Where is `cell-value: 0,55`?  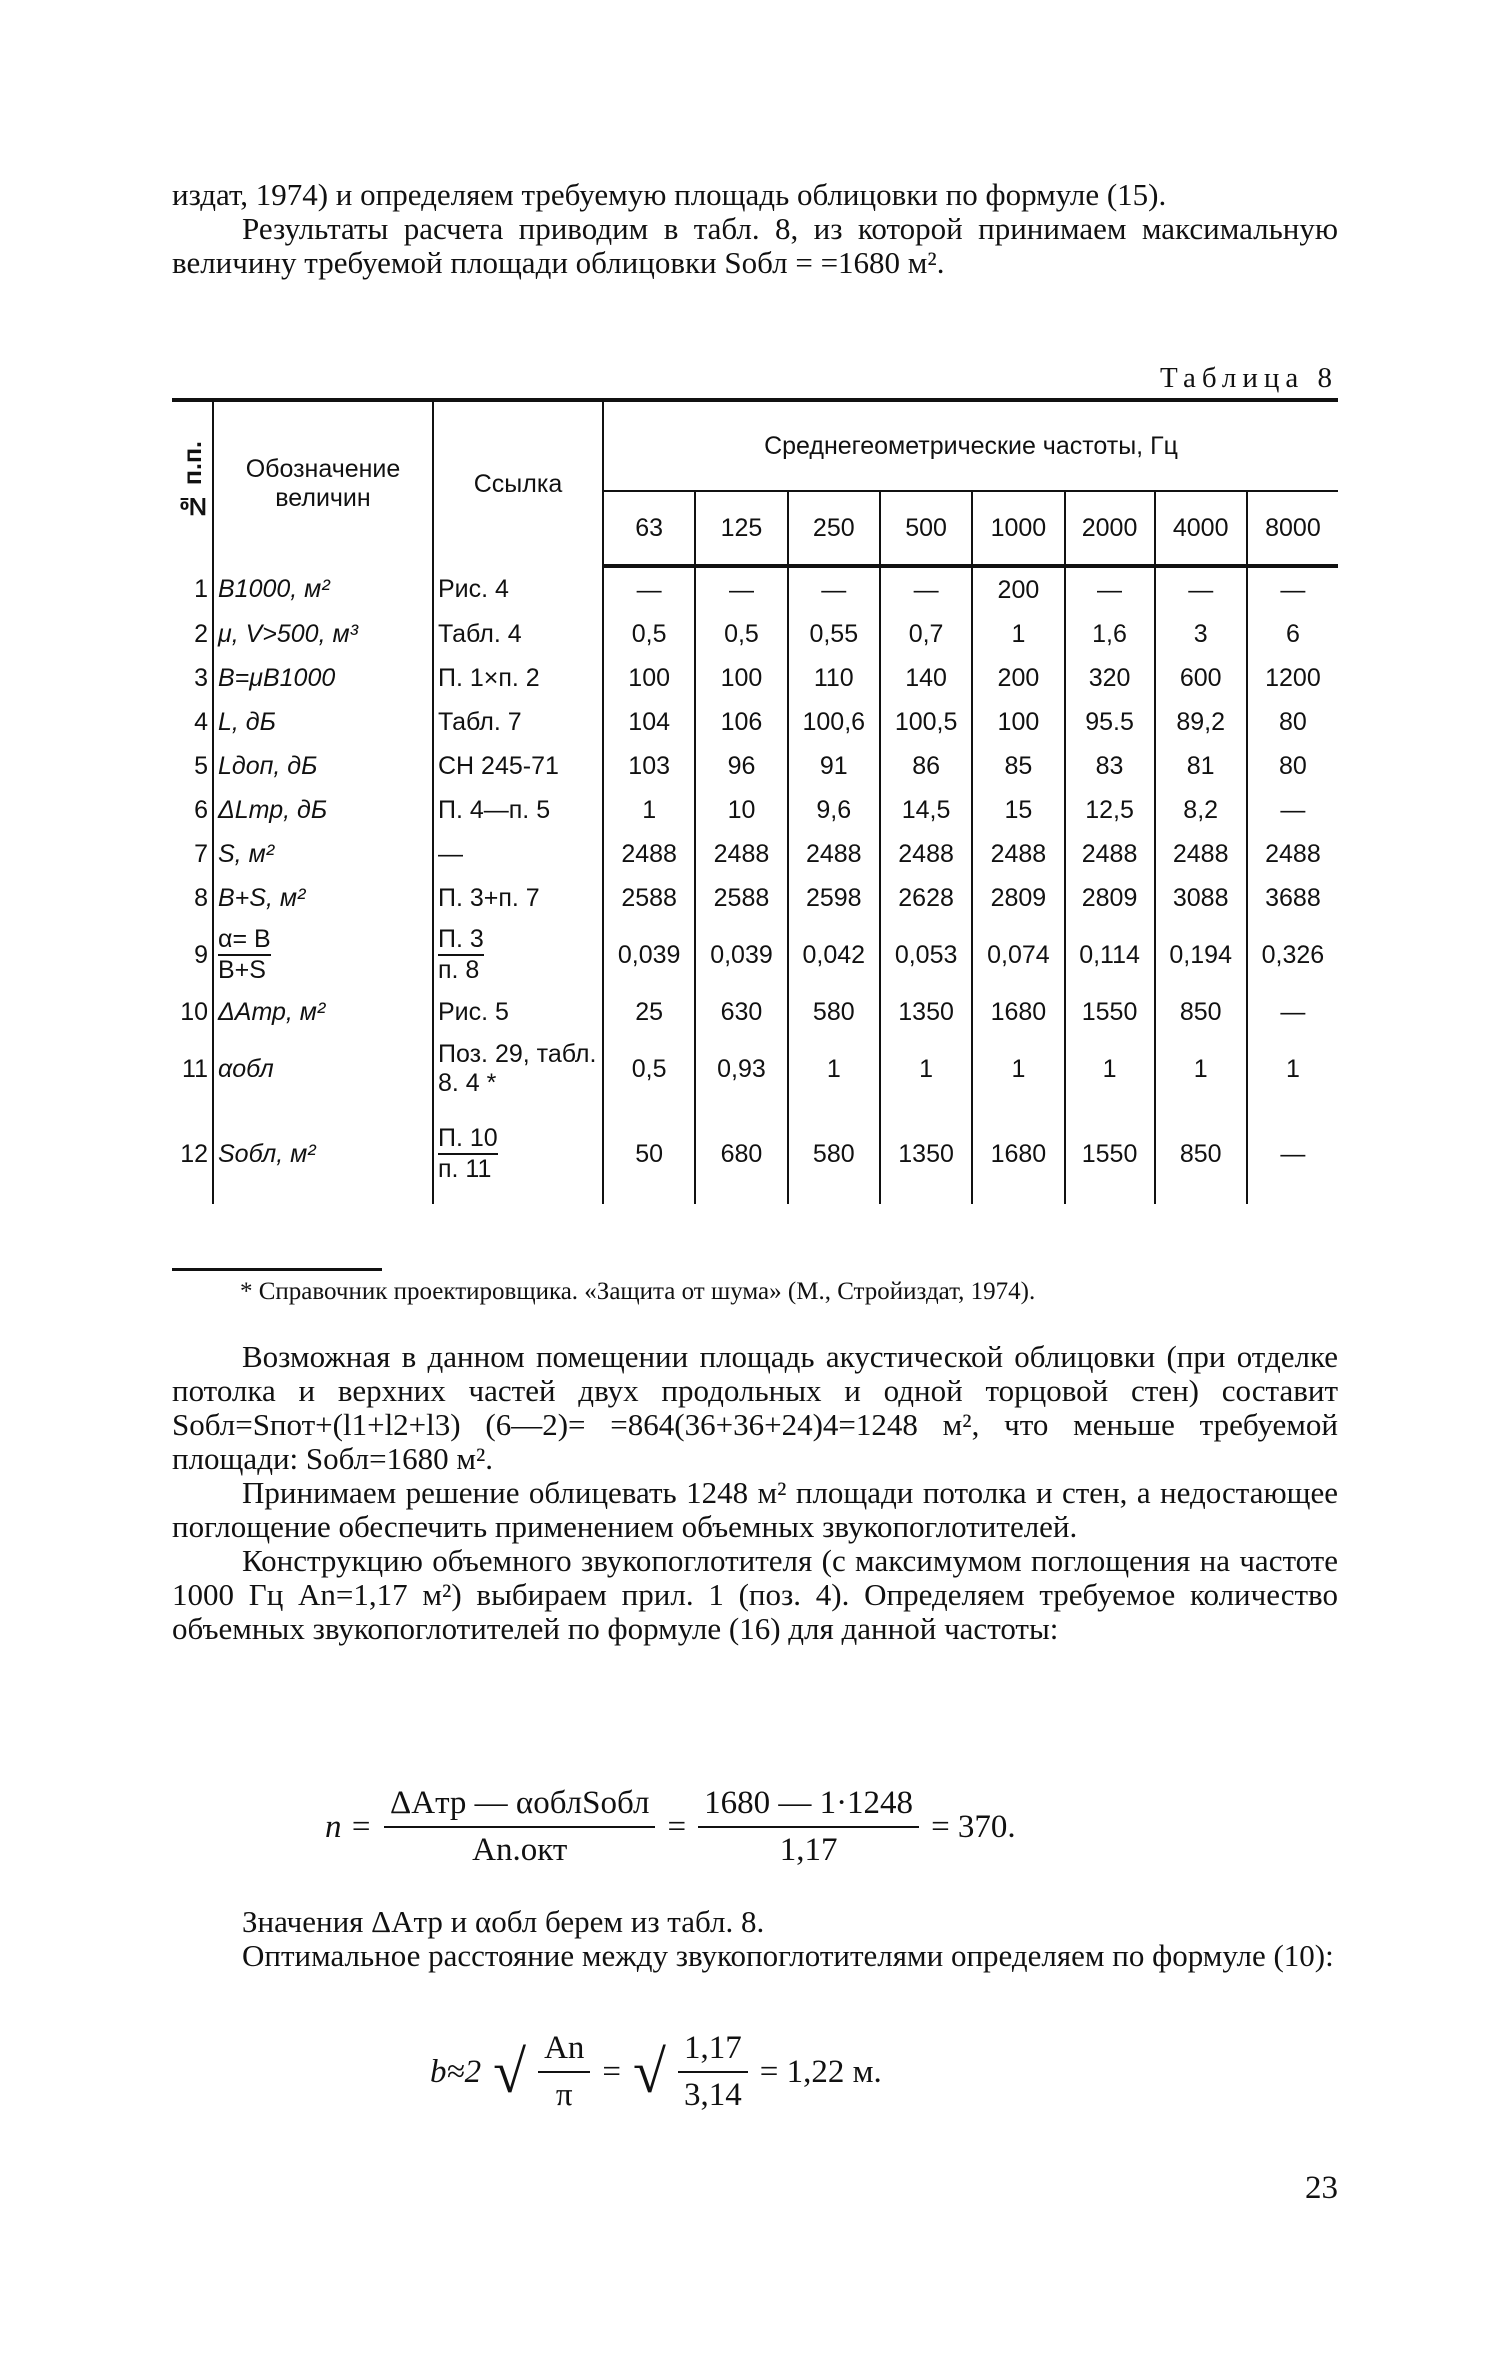
cell-value: 0,55 is located at coordinates (833, 634).